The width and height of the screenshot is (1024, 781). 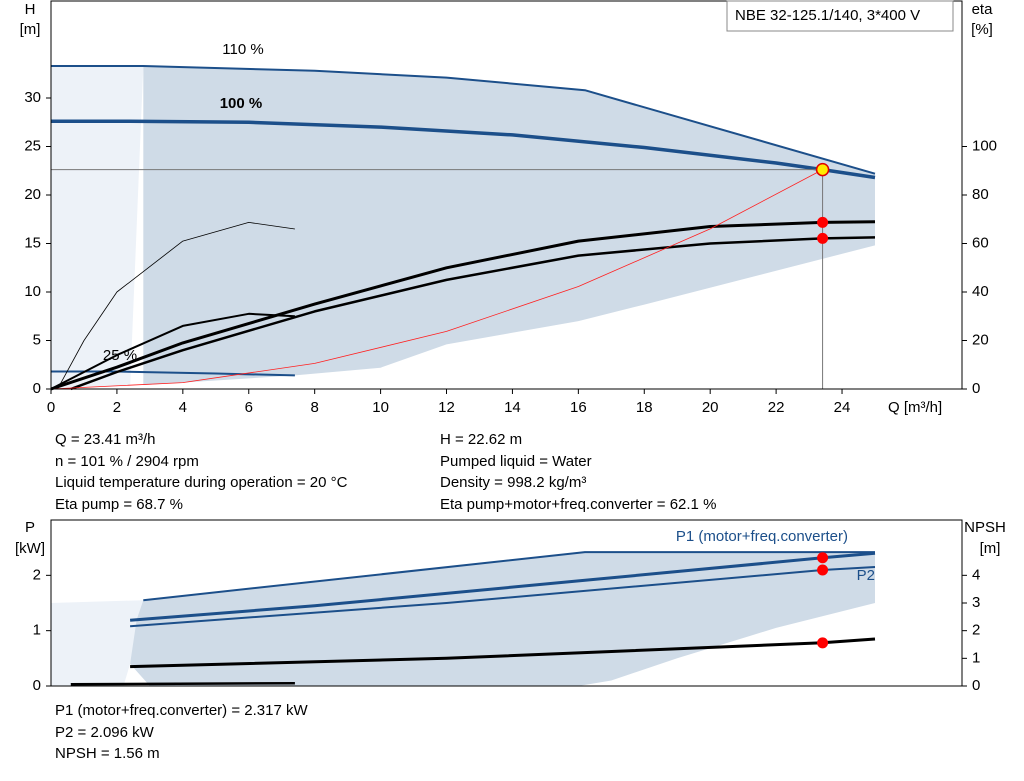 What do you see at coordinates (980, 242) in the screenshot?
I see `y2-tick-label: 60` at bounding box center [980, 242].